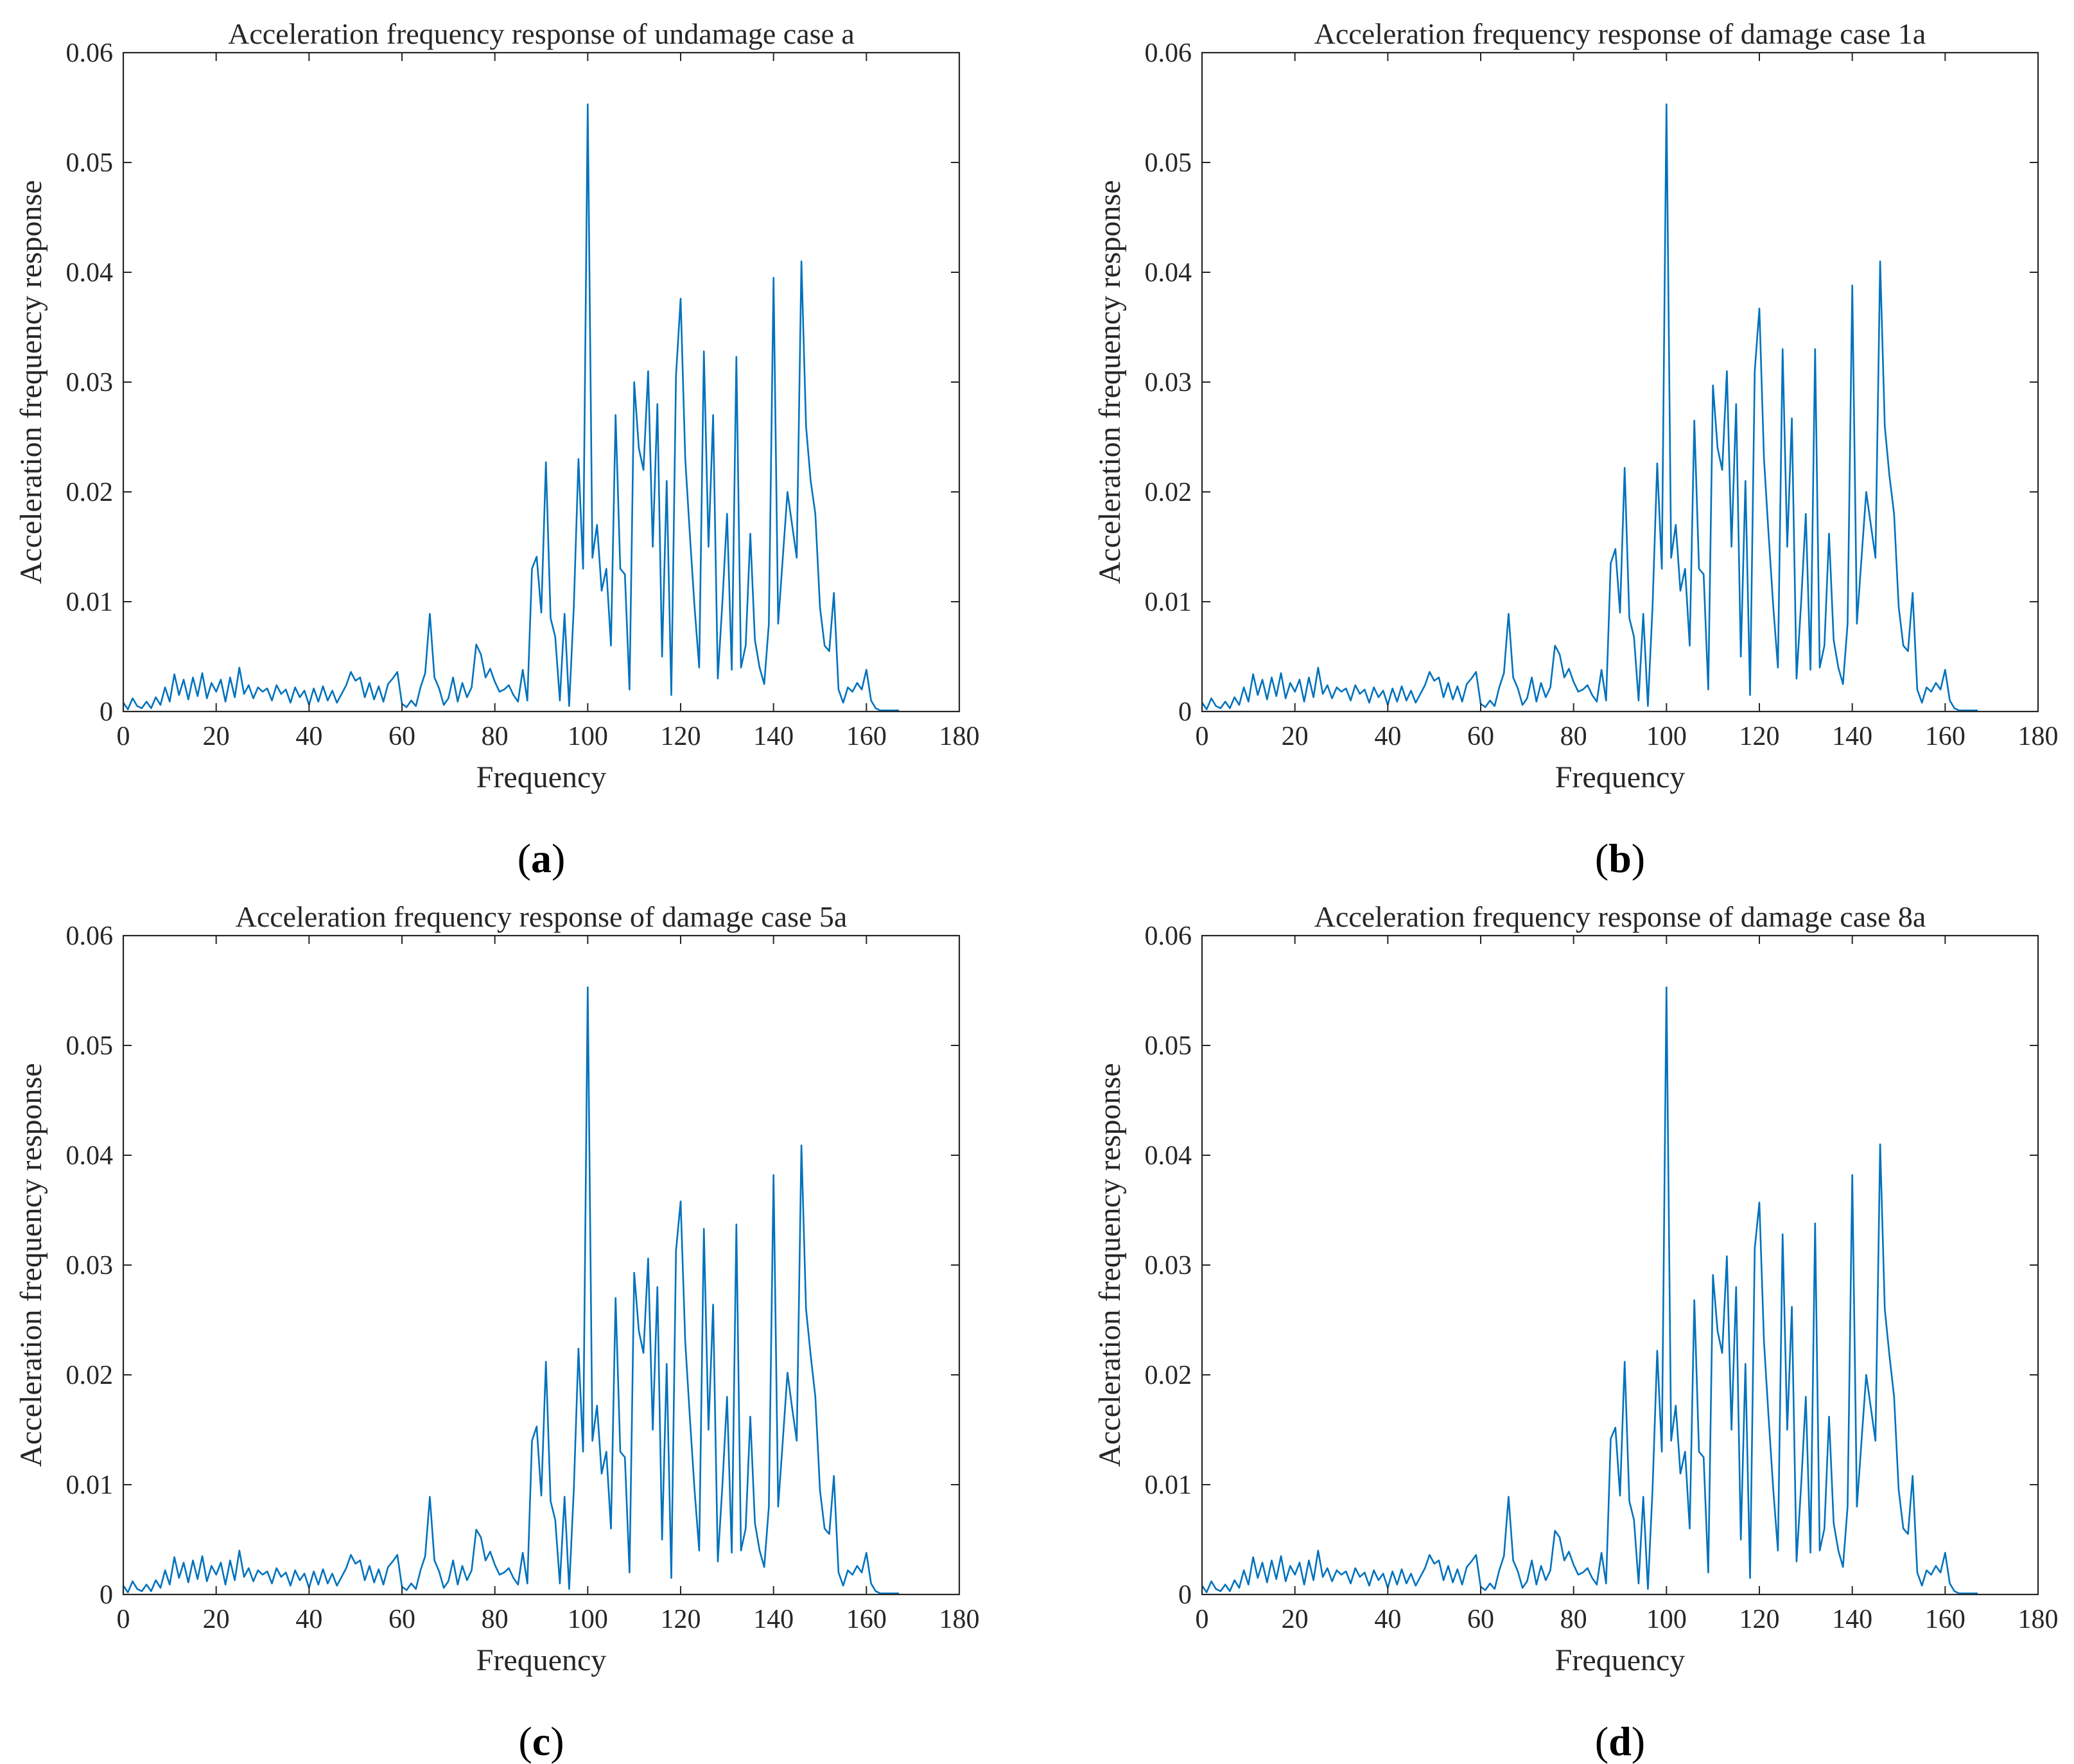 This screenshot has height=1764, width=2074. I want to click on panel-label-letter: d, so click(1620, 1741).